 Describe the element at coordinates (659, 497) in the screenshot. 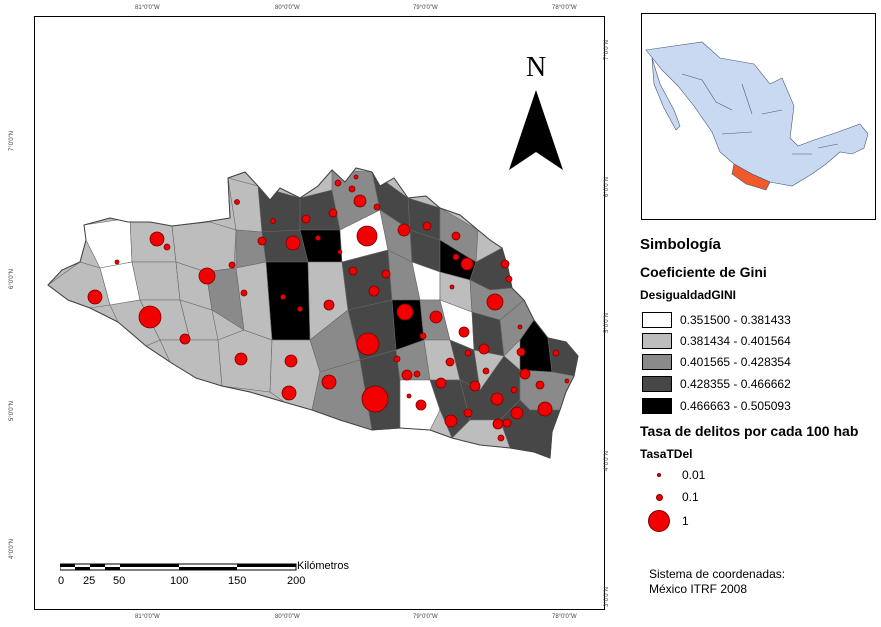

I see `crime-dot-medium` at that location.